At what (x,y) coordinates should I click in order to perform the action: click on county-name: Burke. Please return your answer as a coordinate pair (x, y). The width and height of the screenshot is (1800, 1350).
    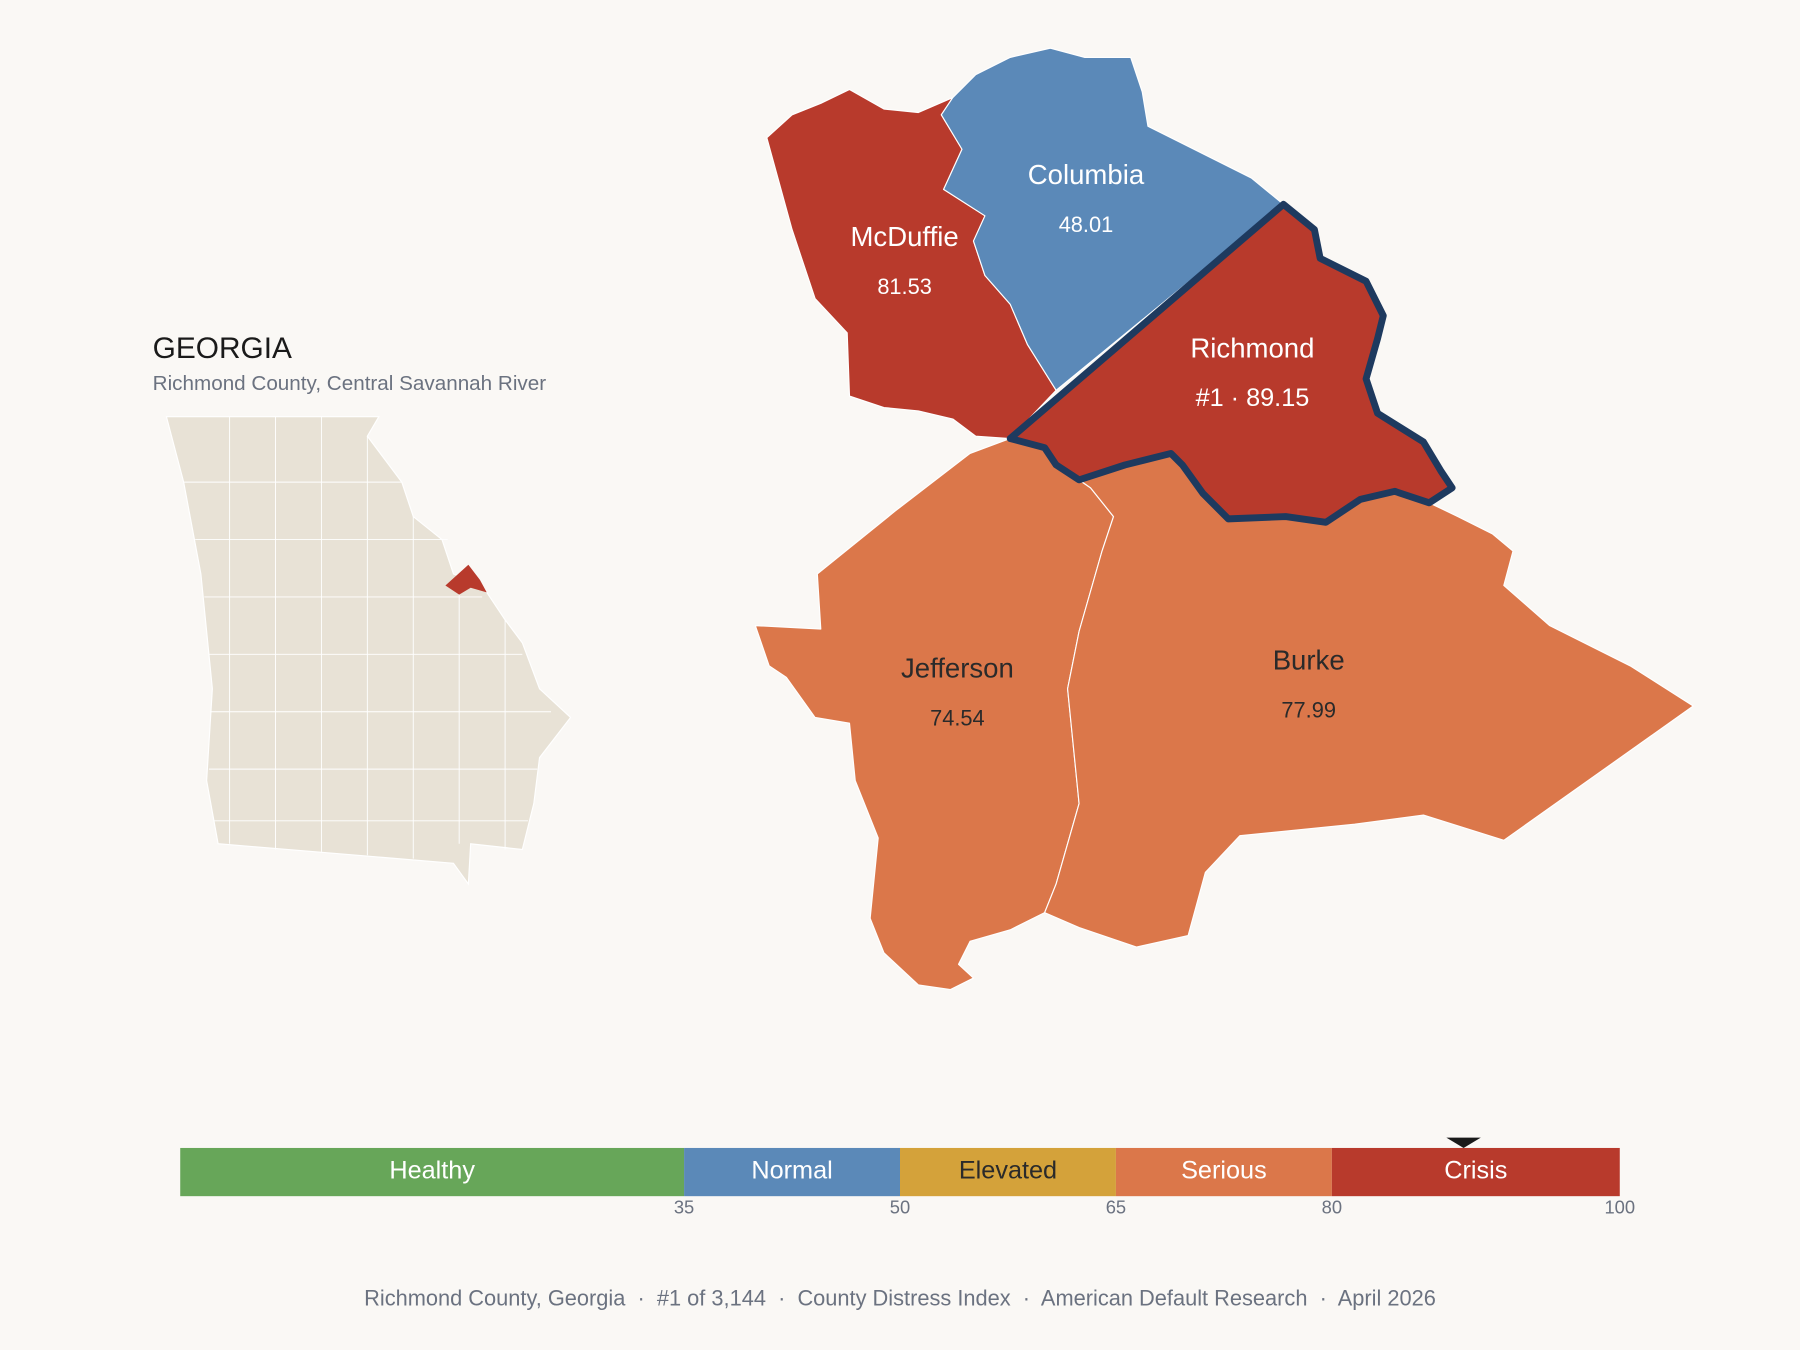
    Looking at the image, I should click on (1309, 660).